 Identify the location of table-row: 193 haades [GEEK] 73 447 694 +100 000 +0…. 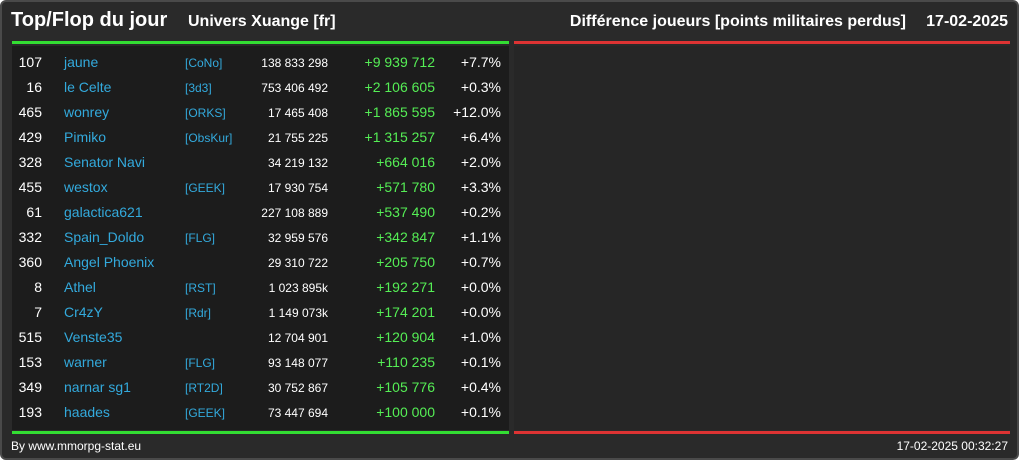
(260, 412).